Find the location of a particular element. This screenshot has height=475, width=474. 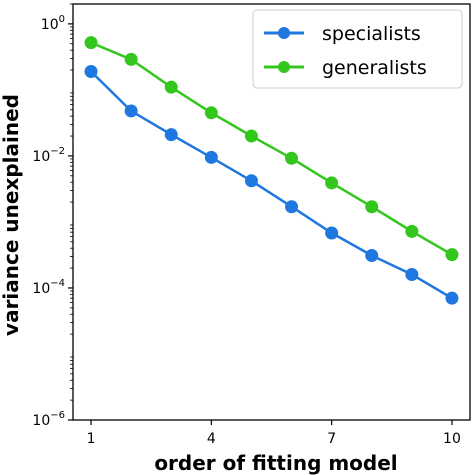

legend-box is located at coordinates (357, 49).